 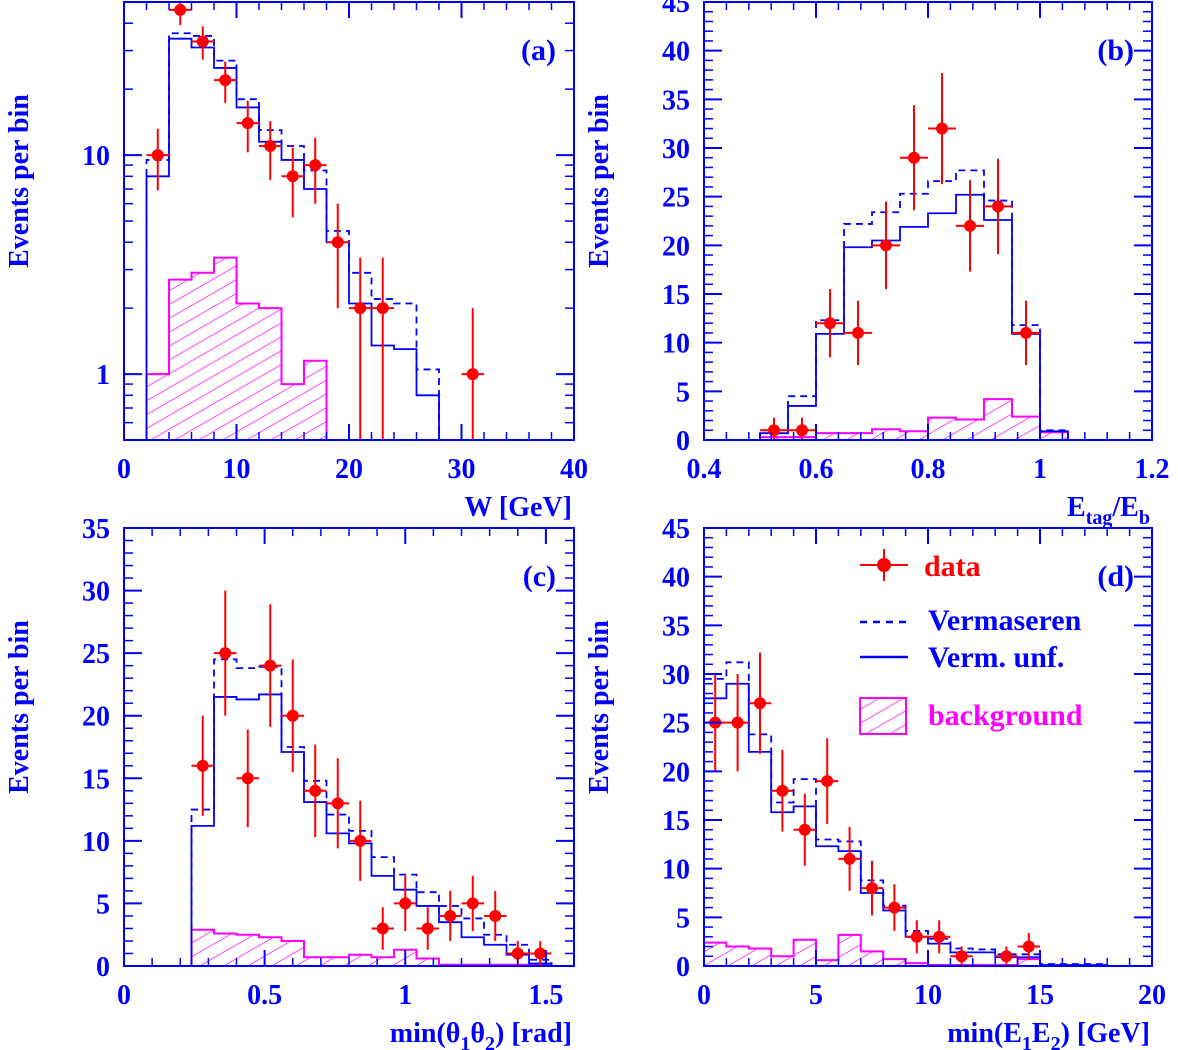 What do you see at coordinates (518, 507) in the screenshot?
I see `x-axis-label: W [GeV]` at bounding box center [518, 507].